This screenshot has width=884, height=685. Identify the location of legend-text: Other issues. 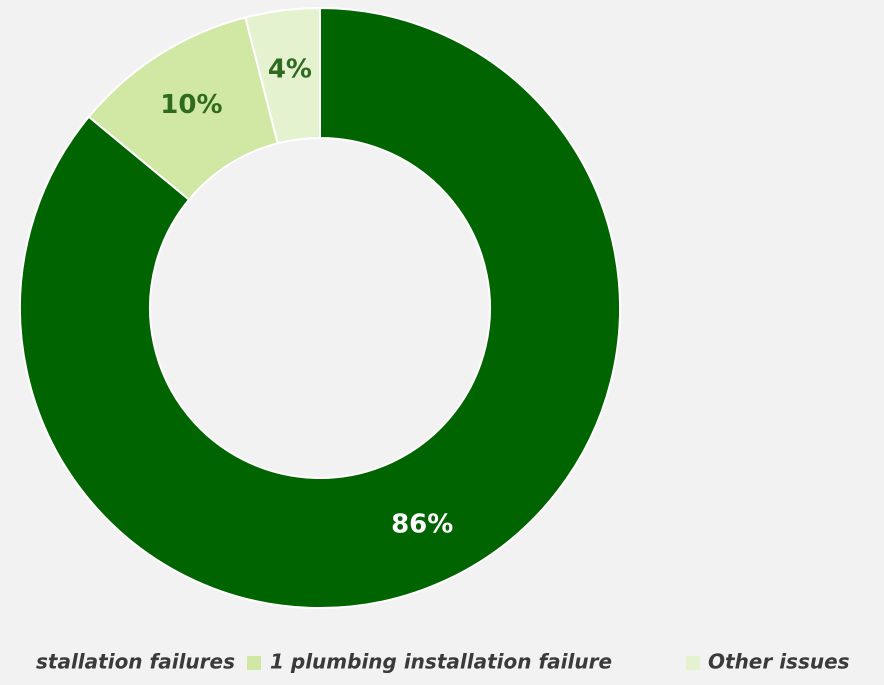
(779, 662).